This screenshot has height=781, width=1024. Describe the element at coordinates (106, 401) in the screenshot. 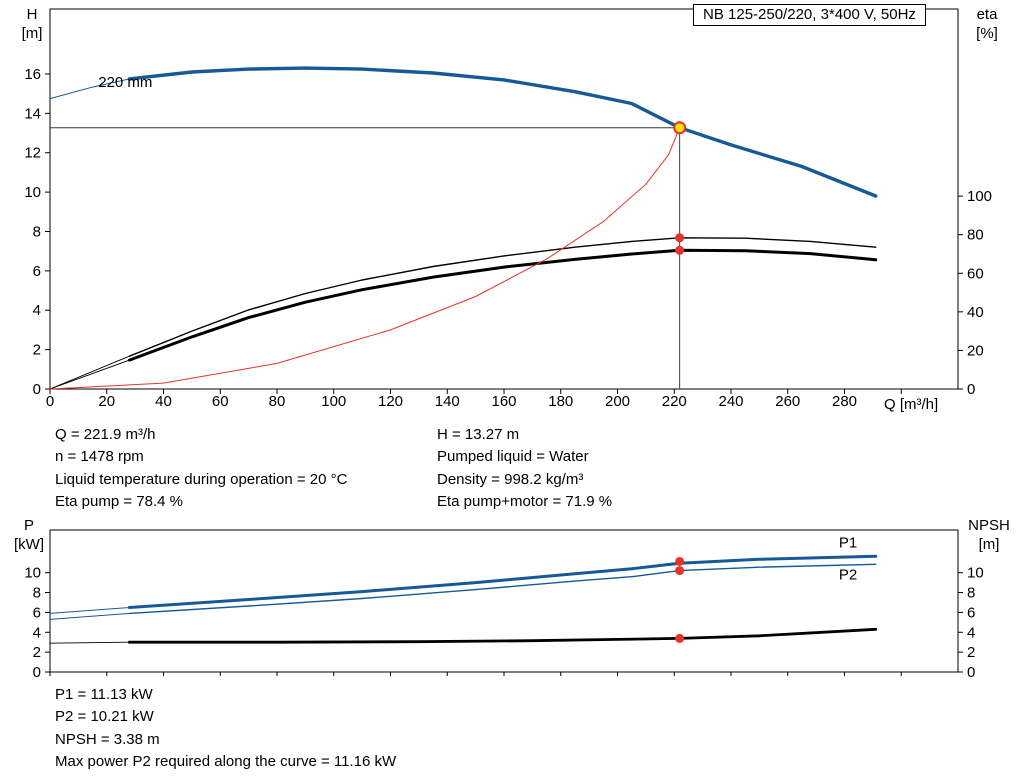

I see `x-tick-label: 20` at that location.